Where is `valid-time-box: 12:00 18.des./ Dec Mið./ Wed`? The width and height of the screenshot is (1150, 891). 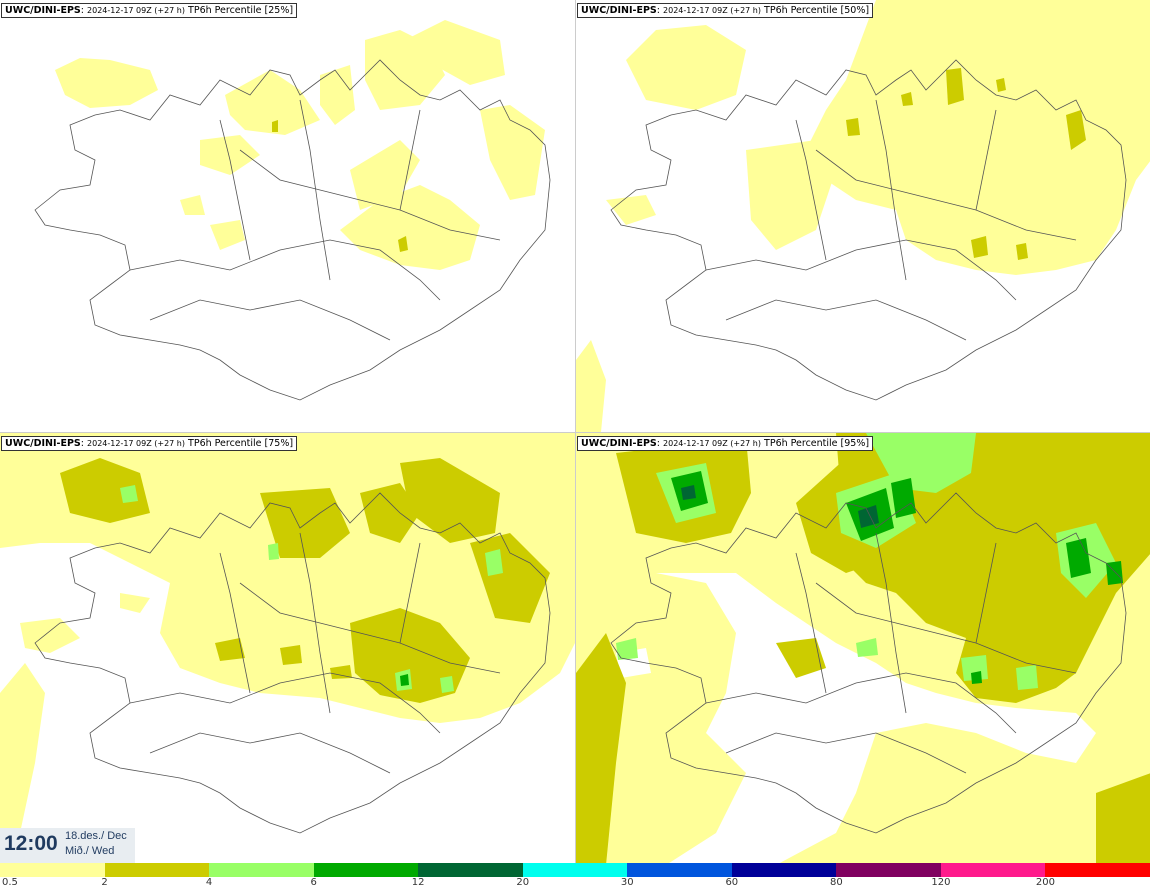 valid-time-box: 12:00 18.des./ Dec Mið./ Wed is located at coordinates (67, 845).